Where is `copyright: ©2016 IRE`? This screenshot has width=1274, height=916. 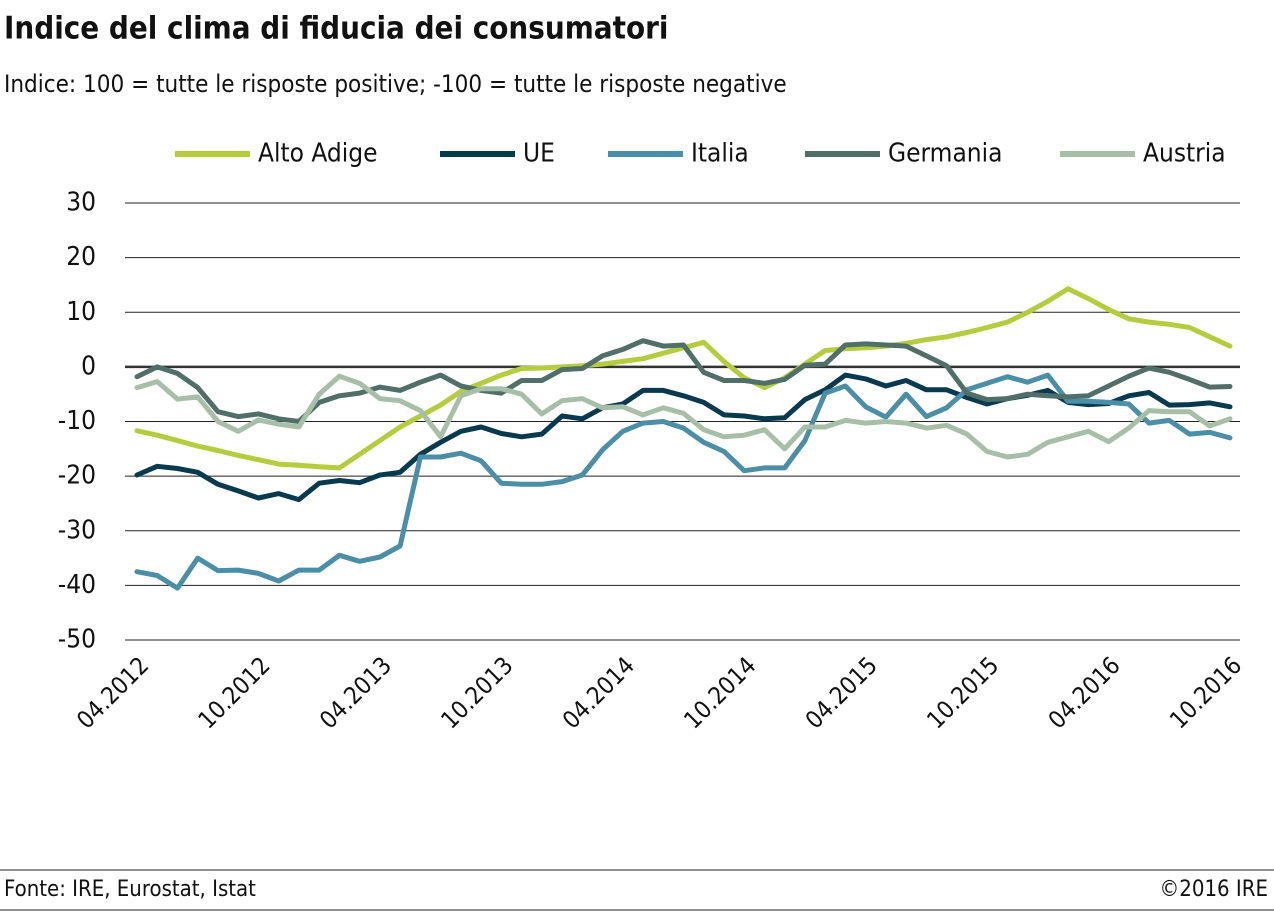
copyright: ©2016 IRE is located at coordinates (1213, 889).